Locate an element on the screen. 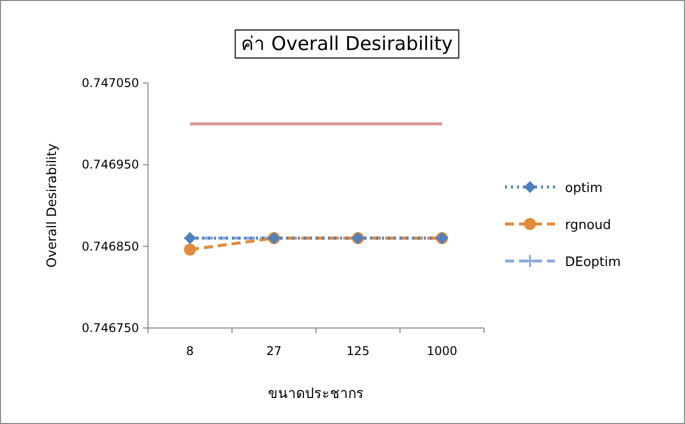 This screenshot has height=424, width=685. x-tick-label: 27 is located at coordinates (274, 351).